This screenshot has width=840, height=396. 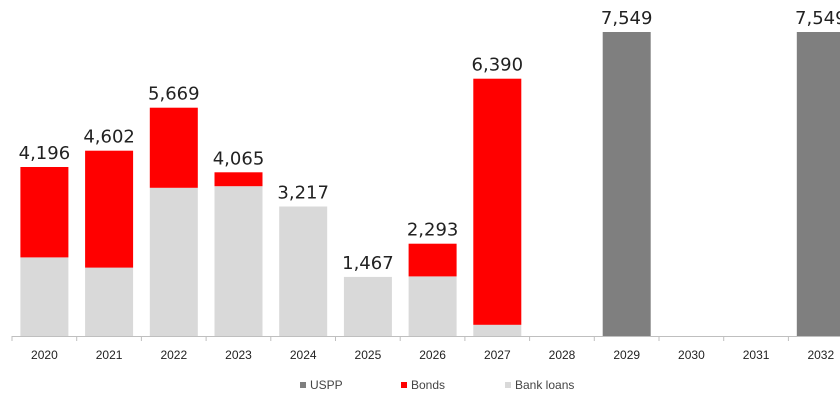 I want to click on legend-label-uspp: USPP, so click(x=326, y=385).